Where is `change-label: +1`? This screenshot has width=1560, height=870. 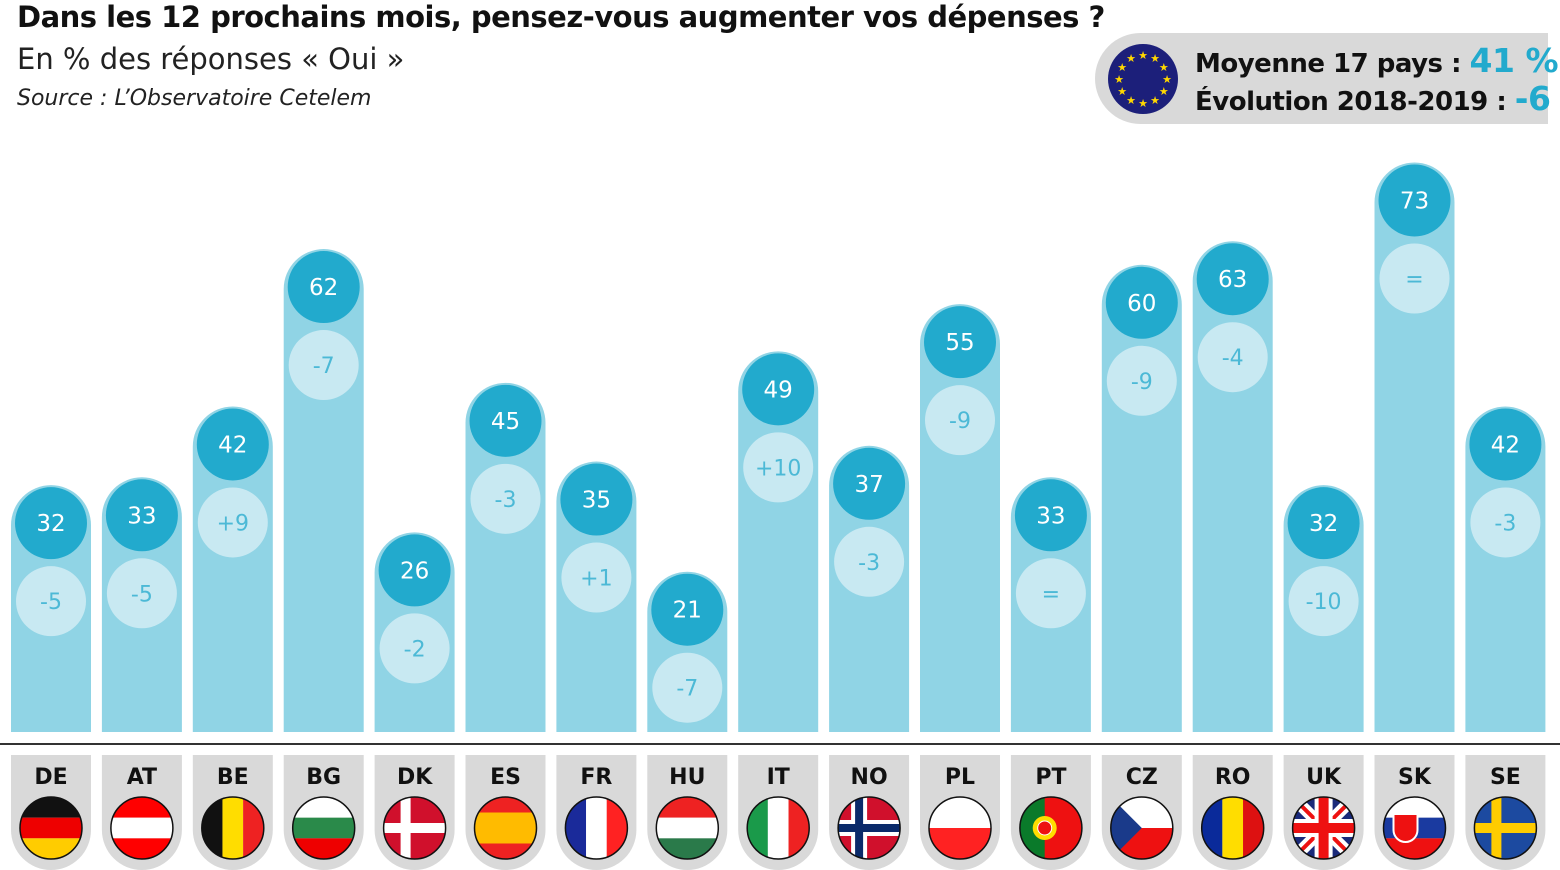 change-label: +1 is located at coordinates (596, 579).